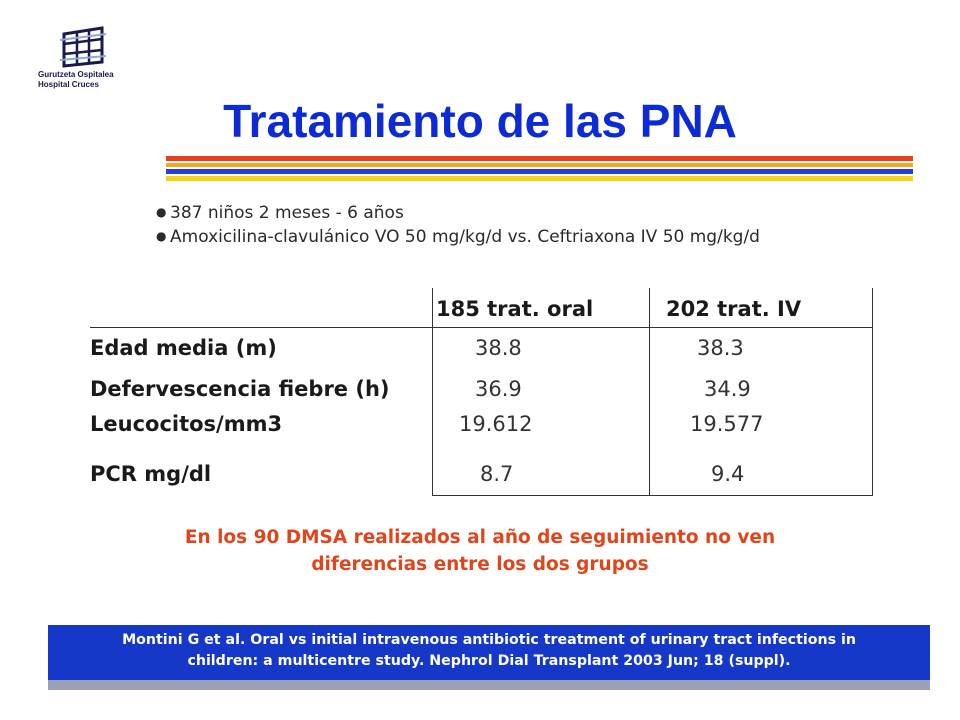 Image resolution: width=960 pixels, height=720 pixels. I want to click on cell-iv: 19.577, so click(727, 424).